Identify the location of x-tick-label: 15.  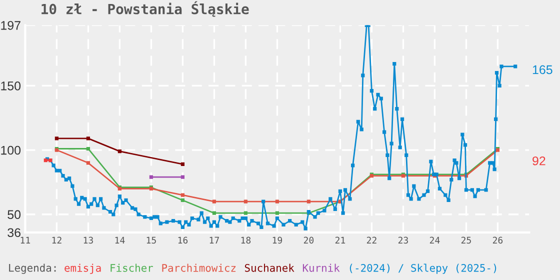
(151, 240).